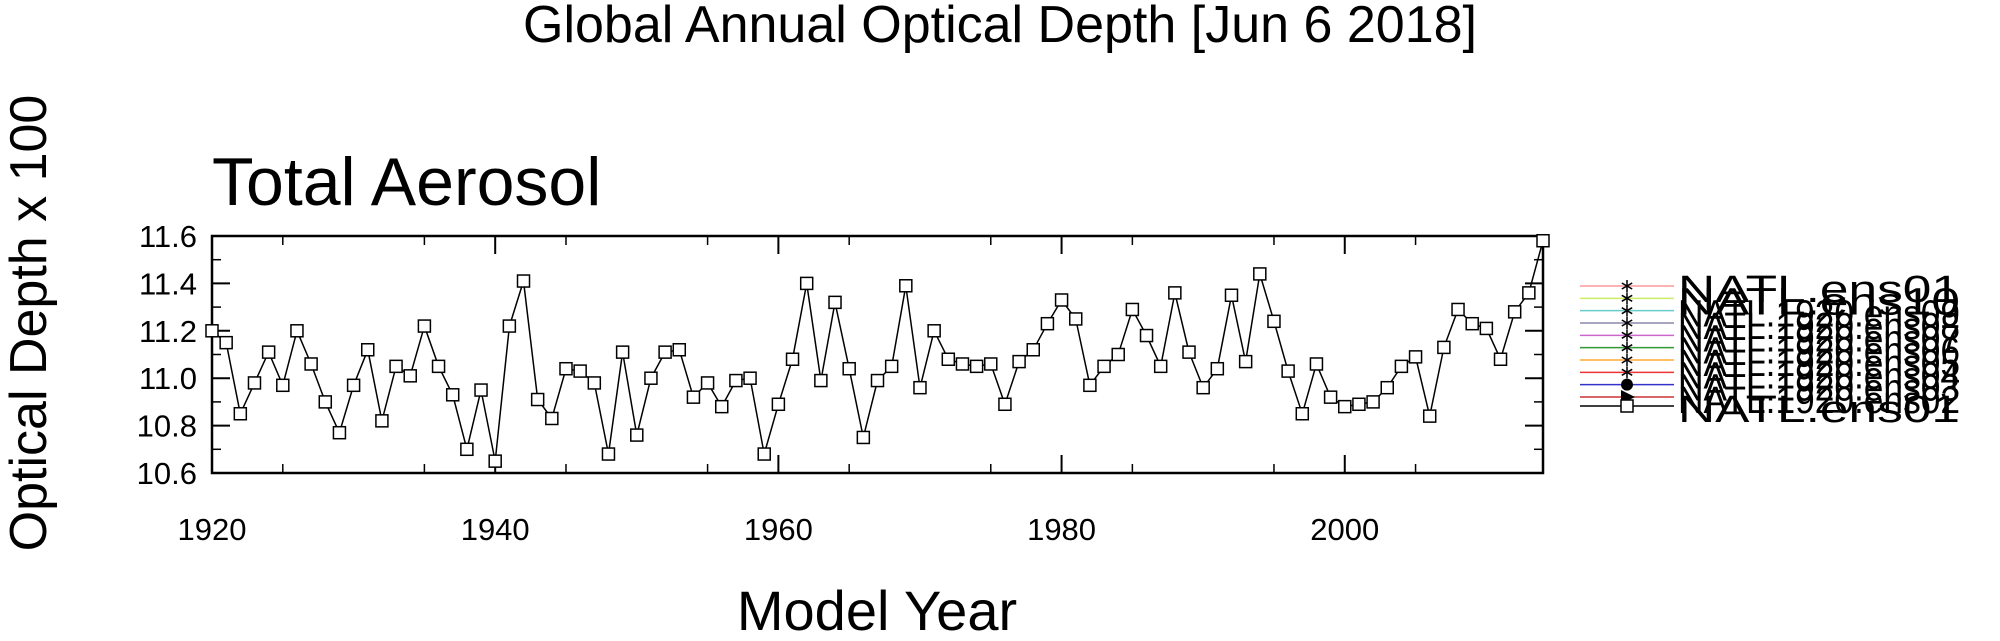 The image size is (2000, 641). I want to click on chart-subtitle: Total Aerosol, so click(406, 182).